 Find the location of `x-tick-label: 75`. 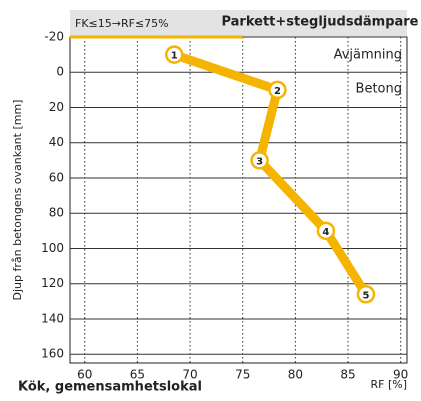

x-tick-label: 75 is located at coordinates (242, 375).